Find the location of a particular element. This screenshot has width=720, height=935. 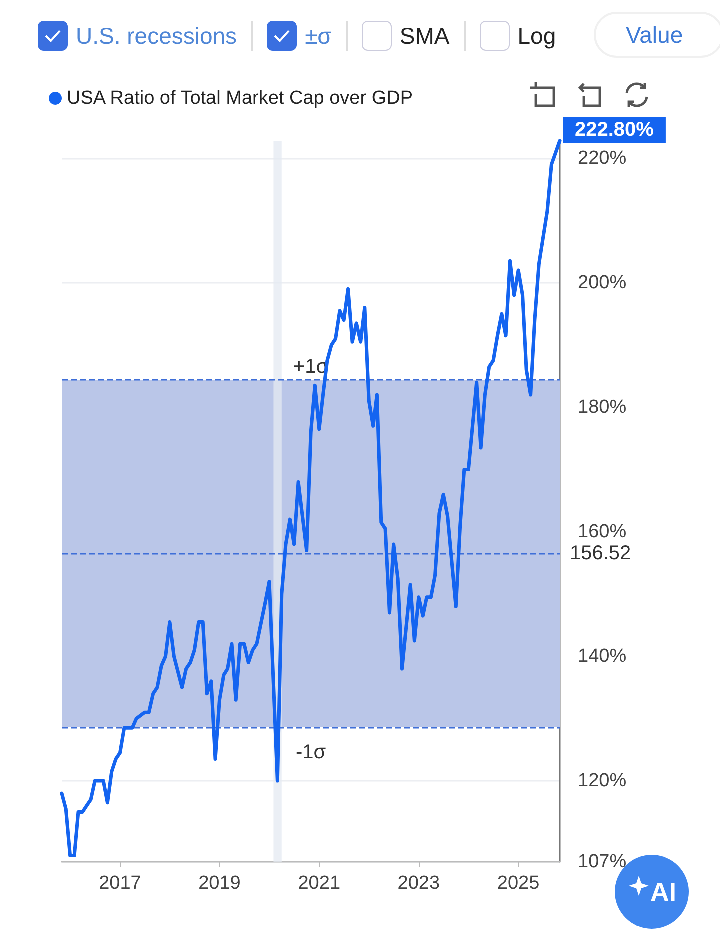

x-tick-label: 2023 is located at coordinates (419, 883).